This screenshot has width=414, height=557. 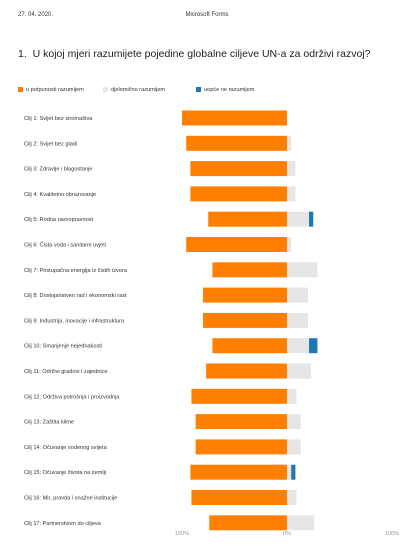 What do you see at coordinates (63, 347) in the screenshot?
I see `category-label: Cilj 10: Smanjenje nejednakosti` at bounding box center [63, 347].